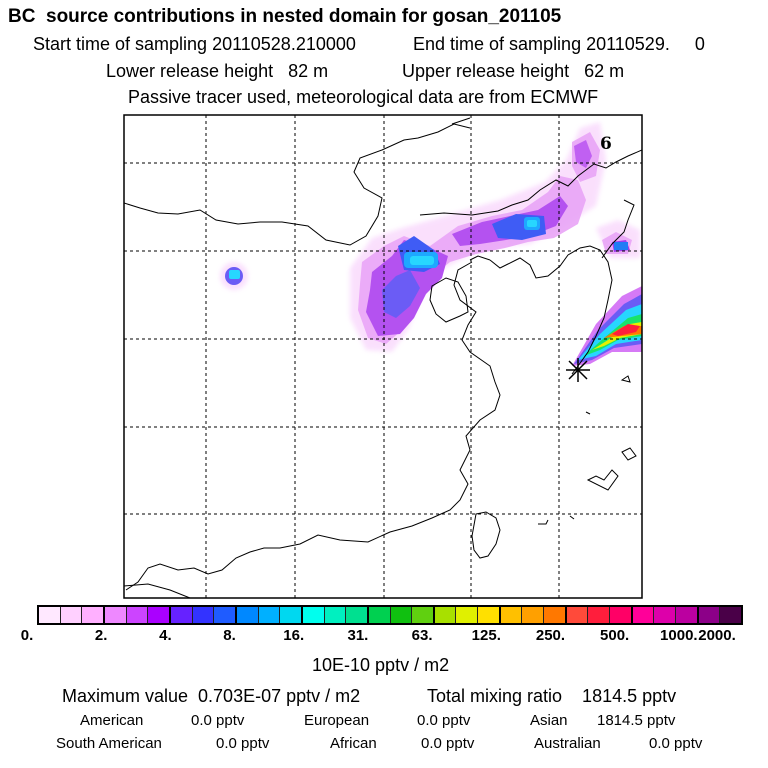  What do you see at coordinates (549, 720) in the screenshot?
I see `asian-label: Asian` at bounding box center [549, 720].